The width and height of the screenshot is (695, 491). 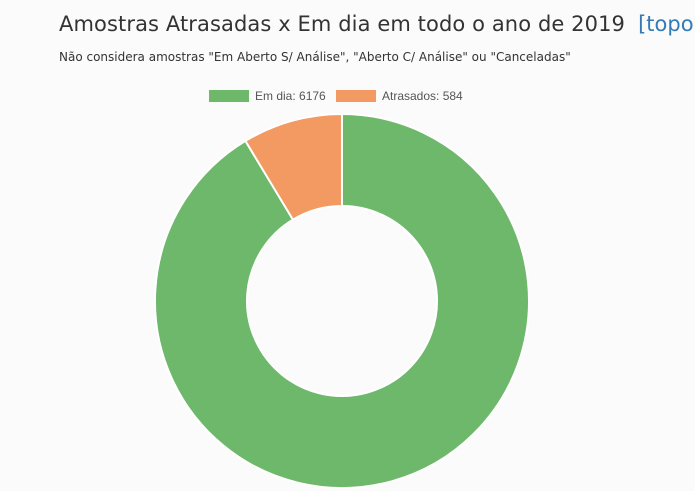 What do you see at coordinates (293, 167) in the screenshot?
I see `donut-slice-atrasados` at bounding box center [293, 167].